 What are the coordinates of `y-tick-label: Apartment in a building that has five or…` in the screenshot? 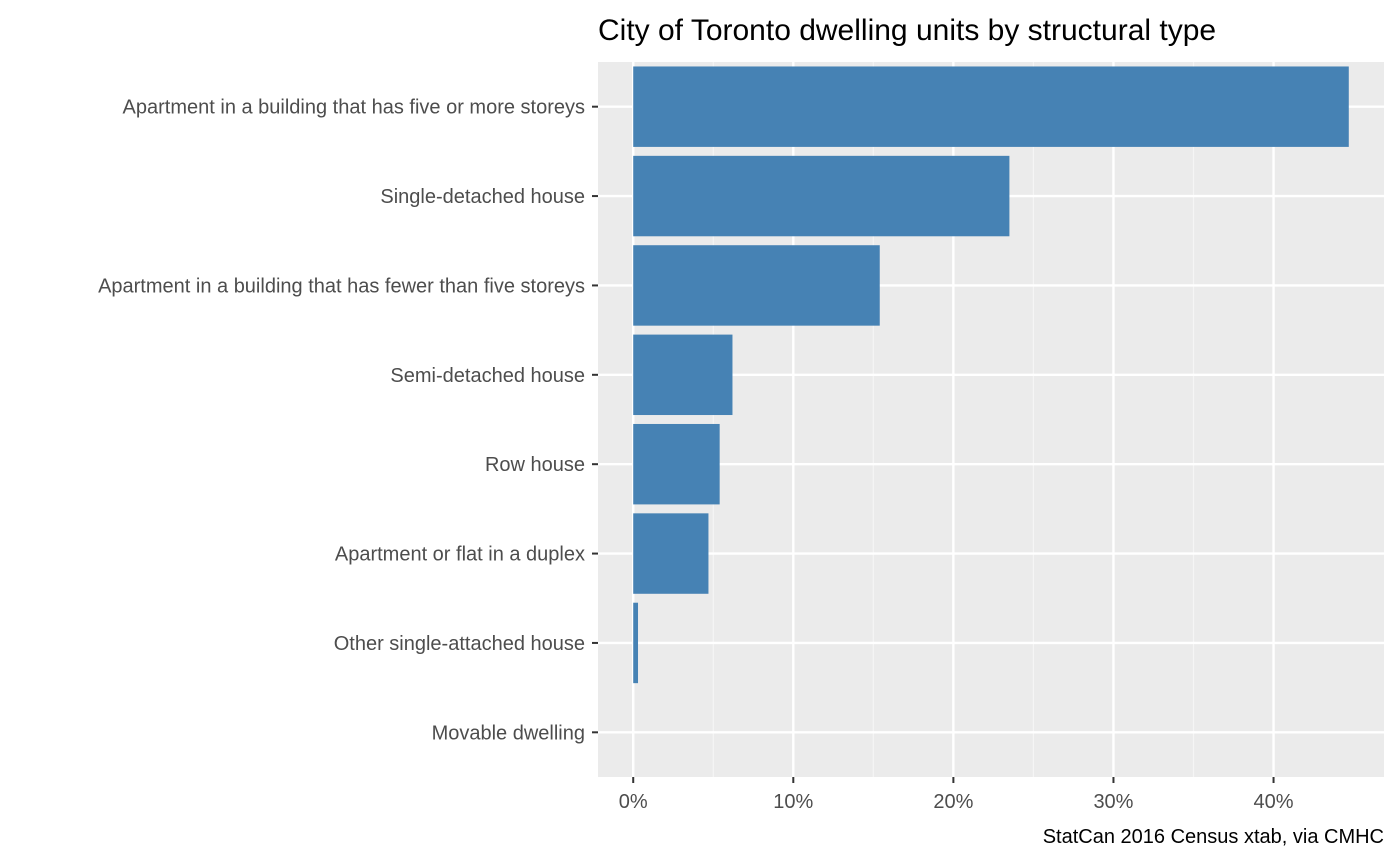 It's located at (354, 108).